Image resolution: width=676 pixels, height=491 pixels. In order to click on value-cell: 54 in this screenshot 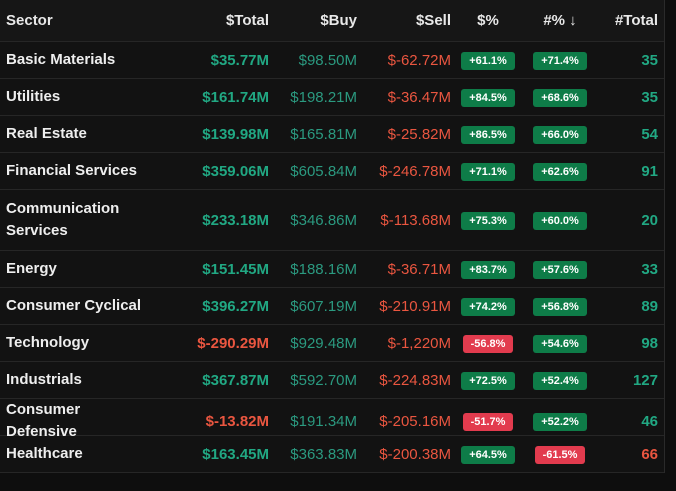, I will do `click(649, 134)`.